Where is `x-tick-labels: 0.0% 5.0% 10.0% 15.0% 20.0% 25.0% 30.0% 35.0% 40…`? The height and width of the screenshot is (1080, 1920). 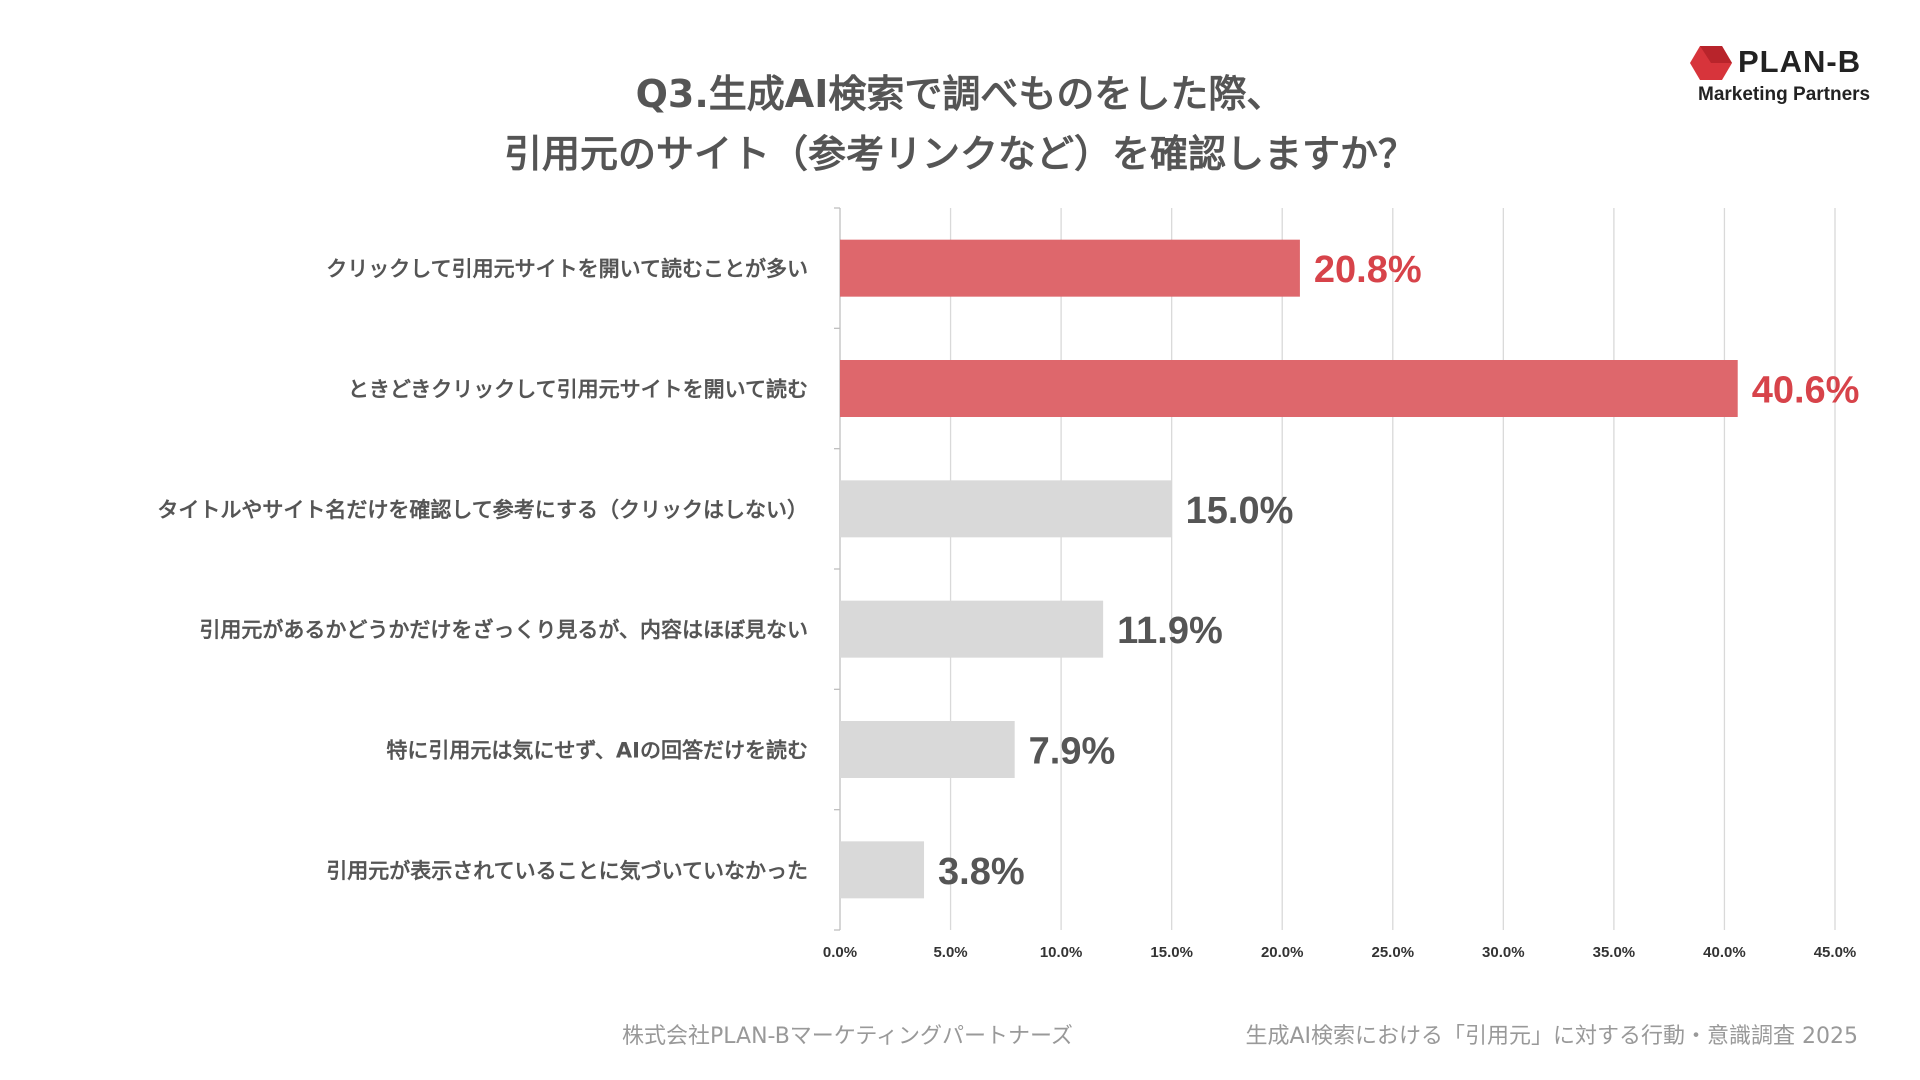
x-tick-labels: 0.0% 5.0% 10.0% 15.0% 20.0% 25.0% 30.0% 35.0% 40… is located at coordinates (1339, 952).